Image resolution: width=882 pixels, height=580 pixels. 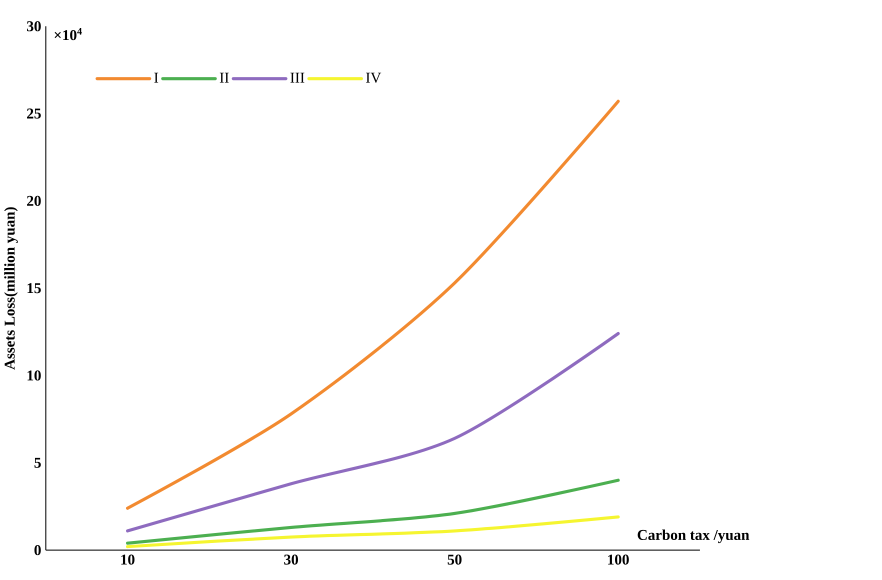 I want to click on legend-label: I, so click(x=156, y=77).